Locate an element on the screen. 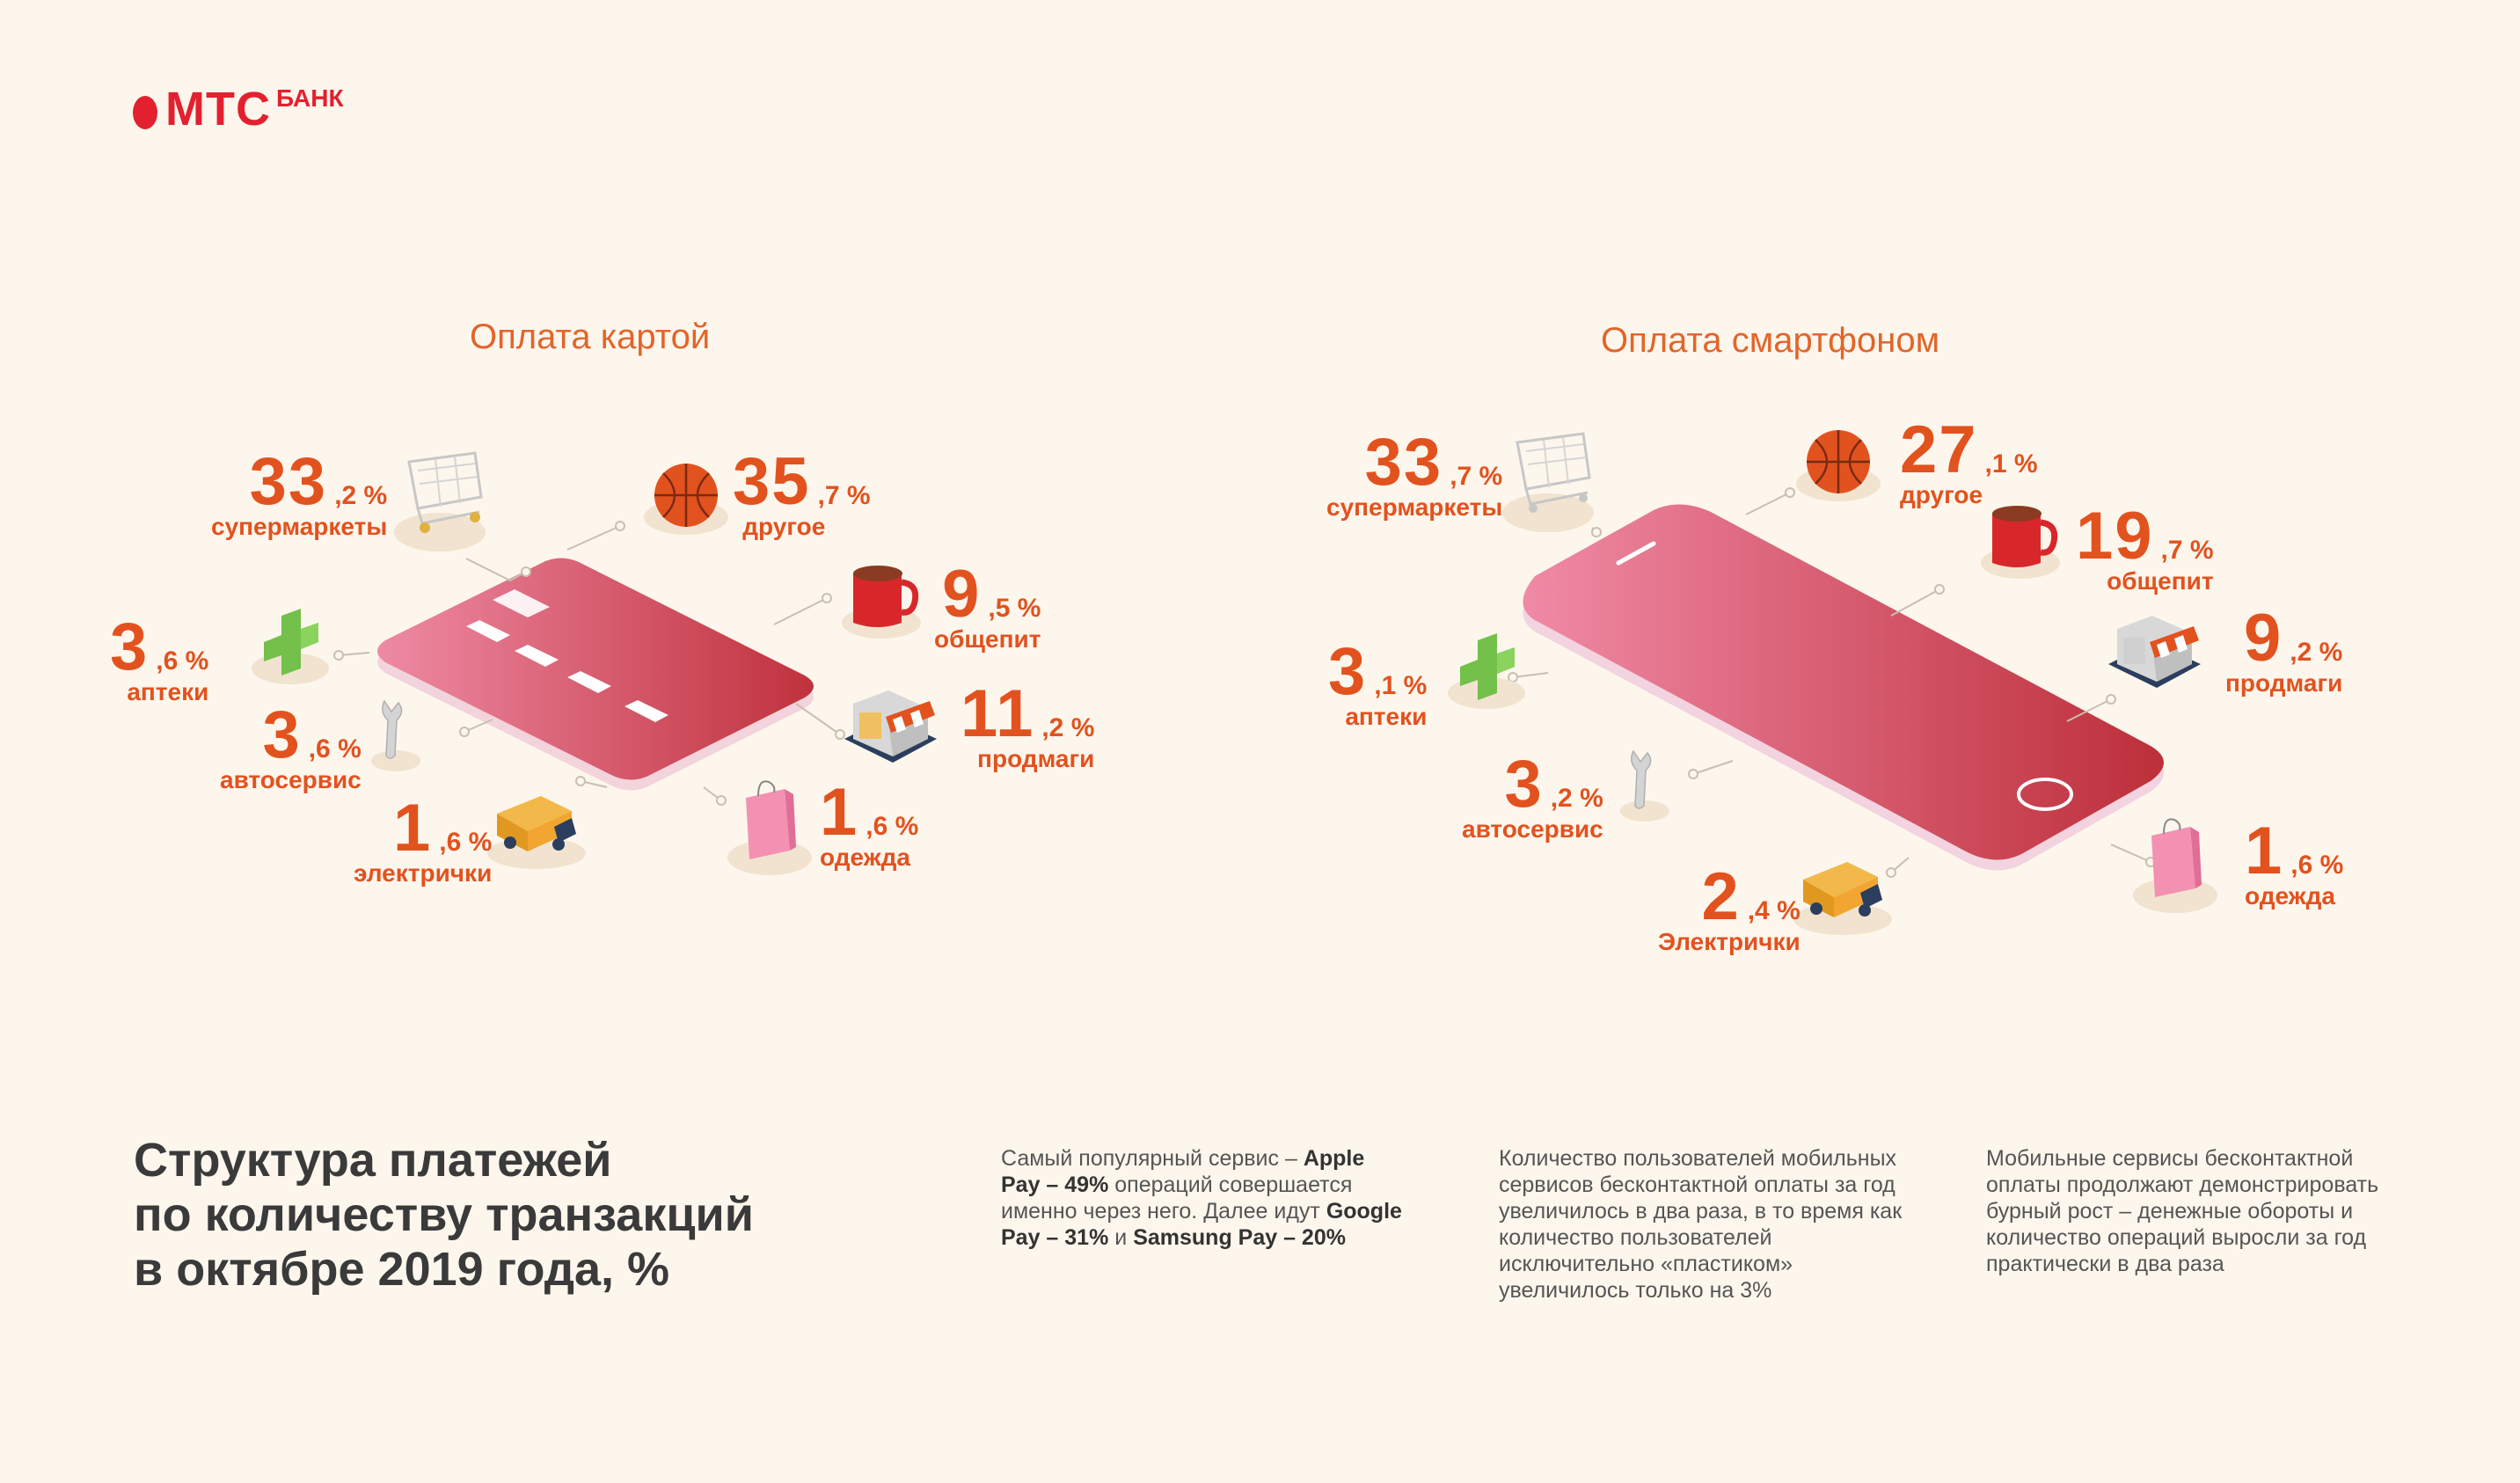 The width and height of the screenshot is (2520, 1483). main-title-line: Структура платежей is located at coordinates (373, 1160).